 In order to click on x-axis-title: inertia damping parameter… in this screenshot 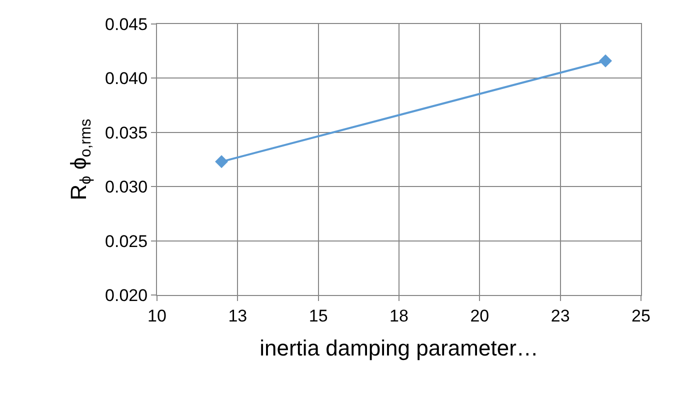, I will do `click(399, 347)`.